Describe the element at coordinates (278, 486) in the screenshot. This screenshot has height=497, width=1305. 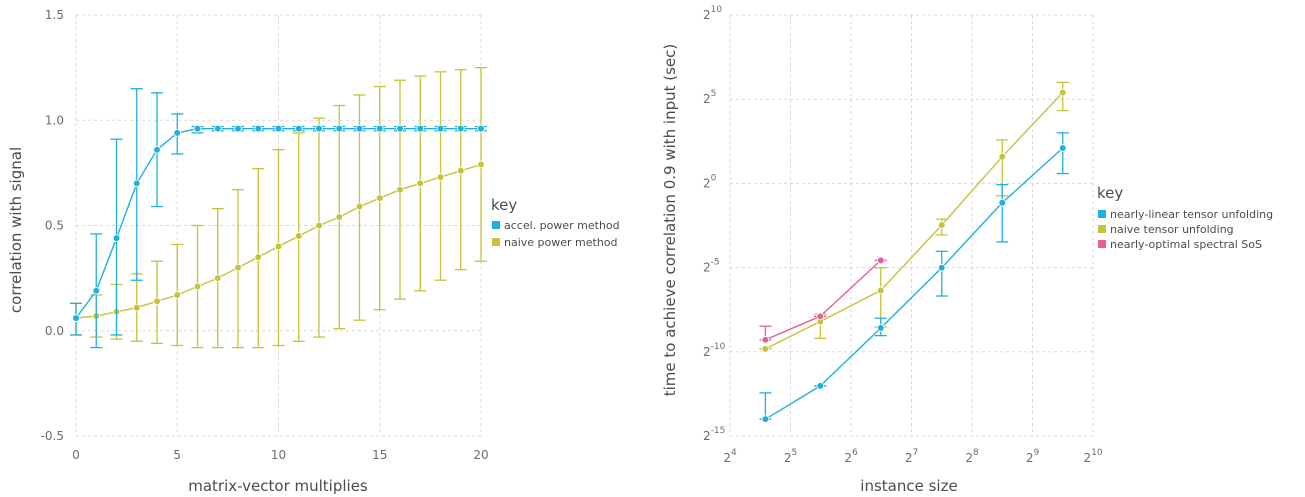
I see `left-x-axis-label: matrix-vector multiplies` at that location.